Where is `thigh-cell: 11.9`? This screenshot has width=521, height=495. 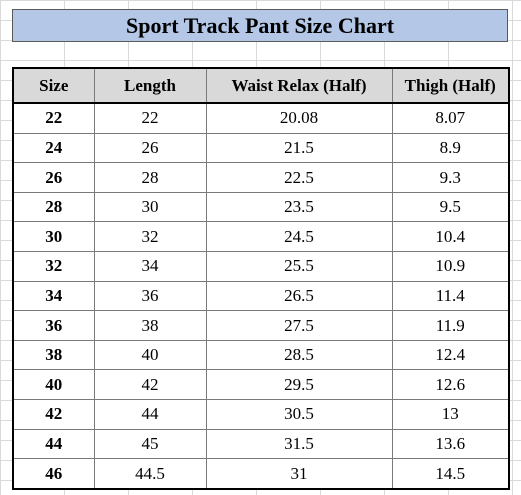
thigh-cell: 11.9 is located at coordinates (450, 325).